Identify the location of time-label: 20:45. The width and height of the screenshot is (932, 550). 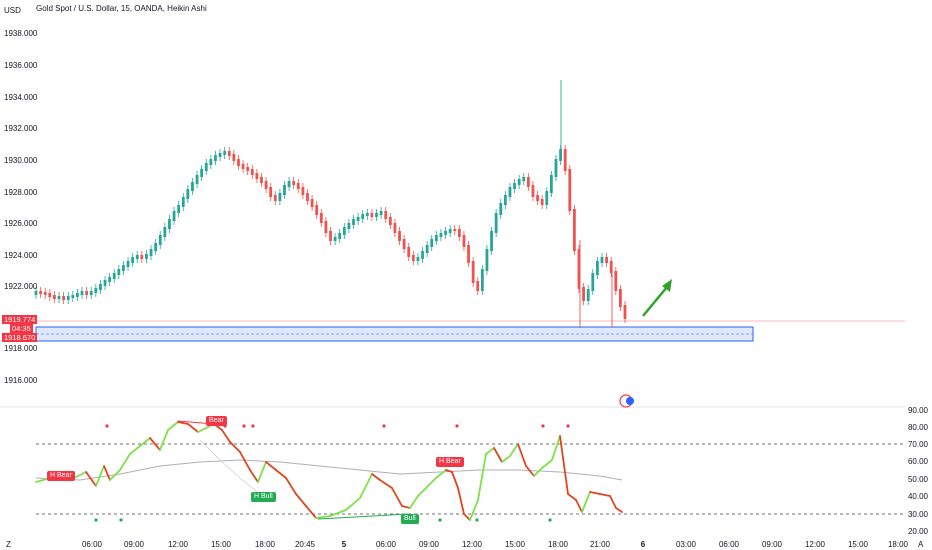
(305, 544).